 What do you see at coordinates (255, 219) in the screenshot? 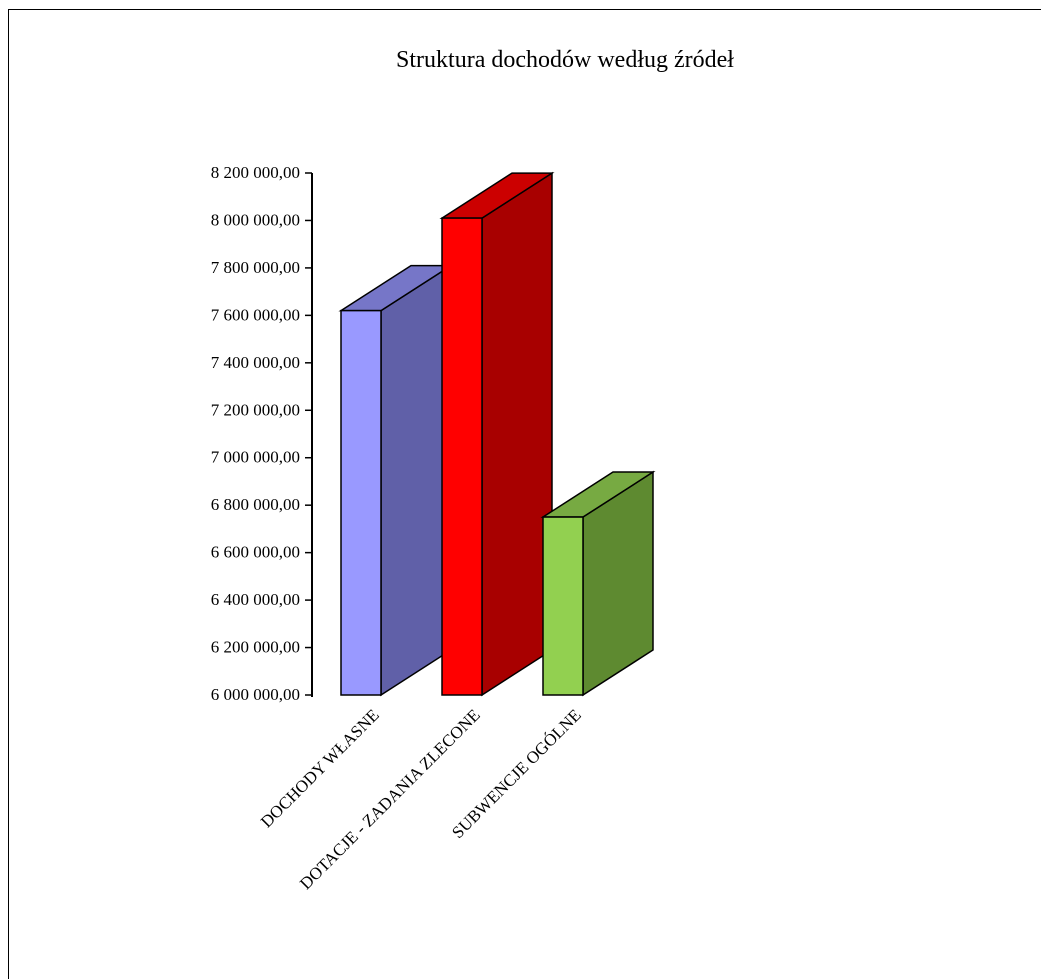
I see `y-tick-label: 8 000 000,00` at bounding box center [255, 219].